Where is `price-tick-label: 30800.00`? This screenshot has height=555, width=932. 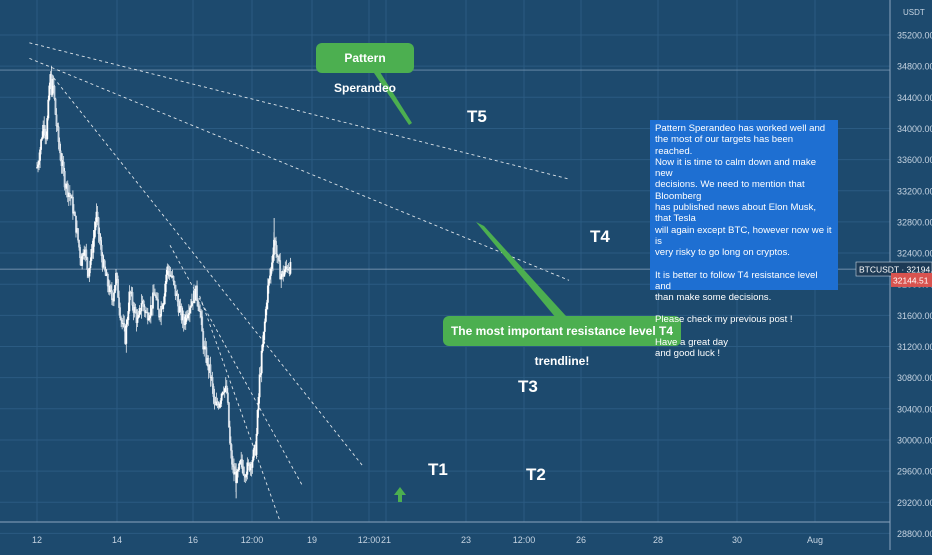 price-tick-label: 30800.00 is located at coordinates (914, 378).